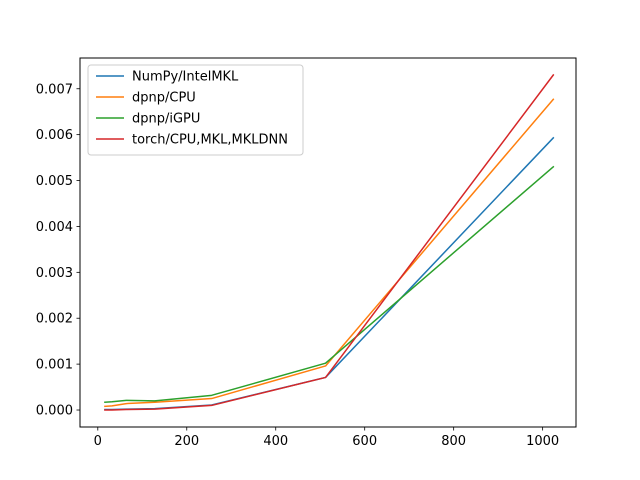 Image resolution: width=640 pixels, height=480 pixels. Describe the element at coordinates (364, 441) in the screenshot. I see `x-tick-label-3: 600` at that location.